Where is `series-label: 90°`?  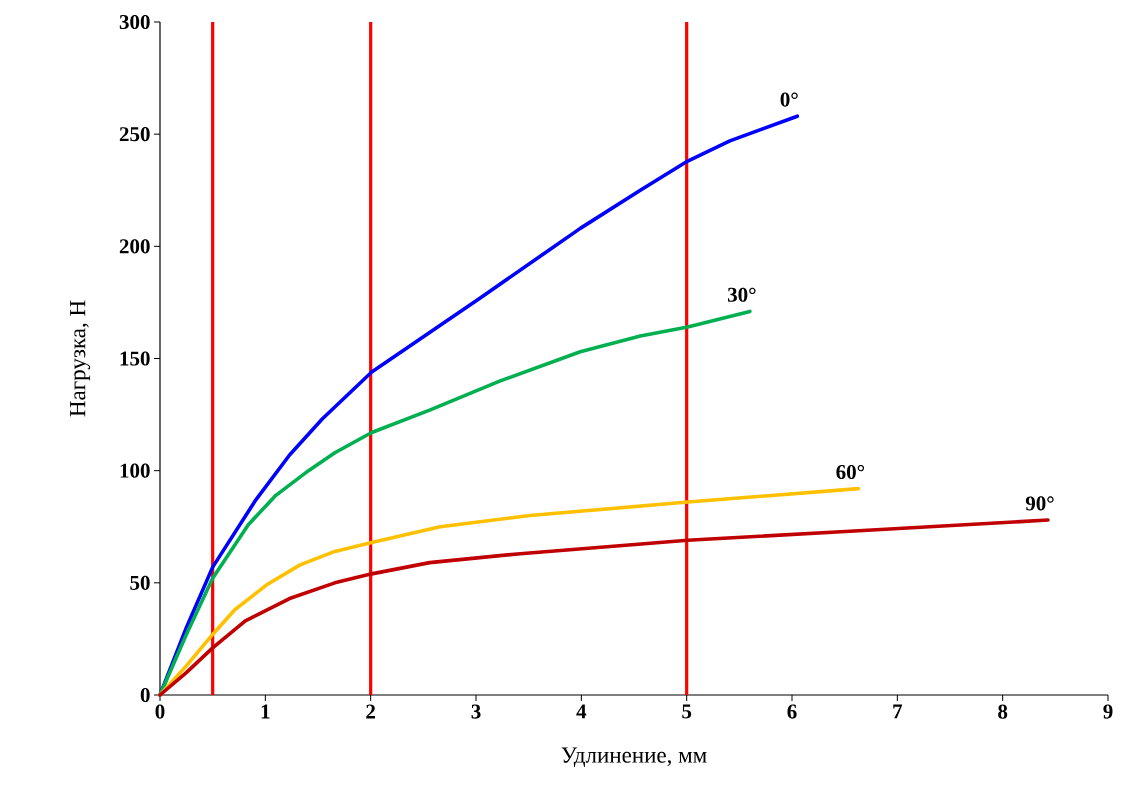
series-label: 90° is located at coordinates (1039, 503).